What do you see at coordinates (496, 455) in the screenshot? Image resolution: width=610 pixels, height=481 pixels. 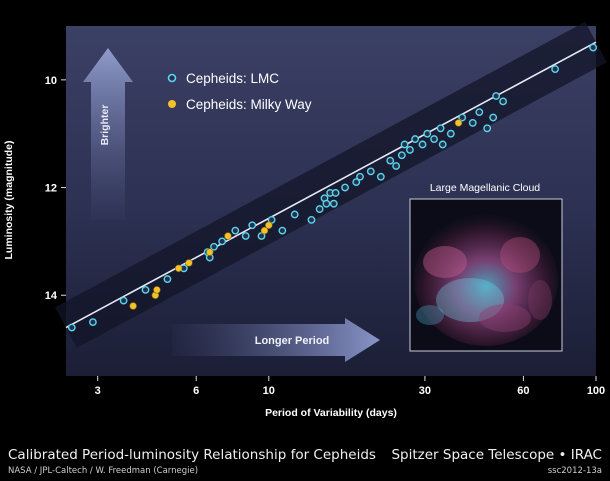 I see `caption-mission: Spitzer Space Telescope • IRAC` at bounding box center [496, 455].